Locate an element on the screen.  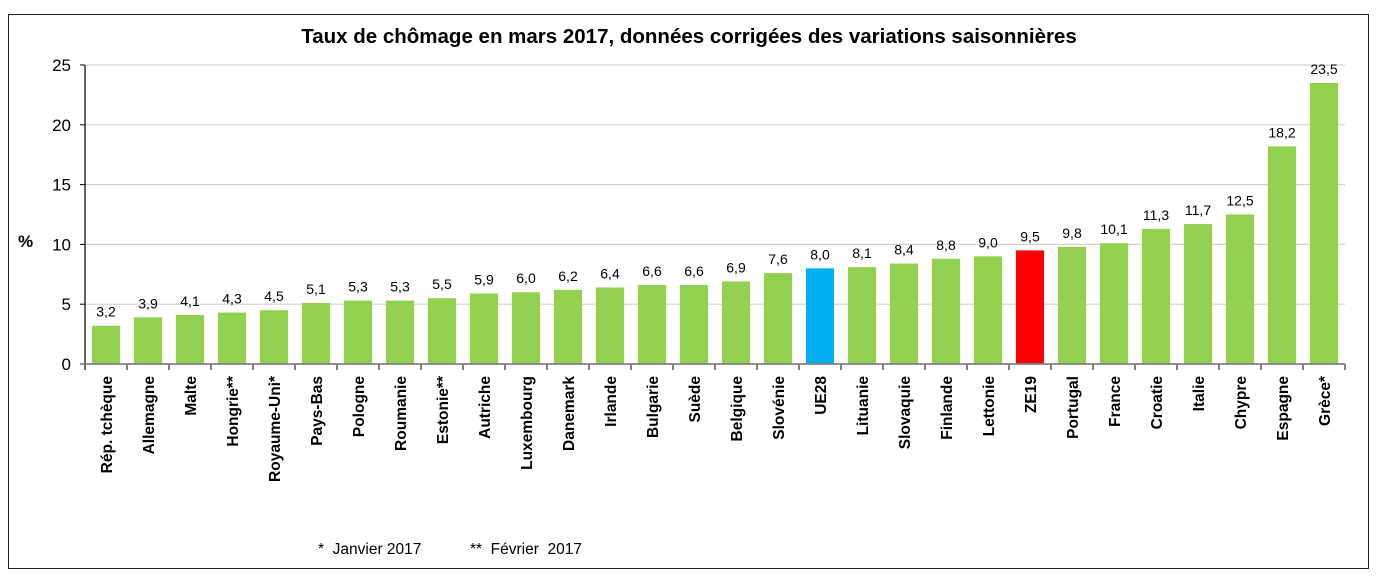
y-tick-label: 25 is located at coordinates (61, 65).